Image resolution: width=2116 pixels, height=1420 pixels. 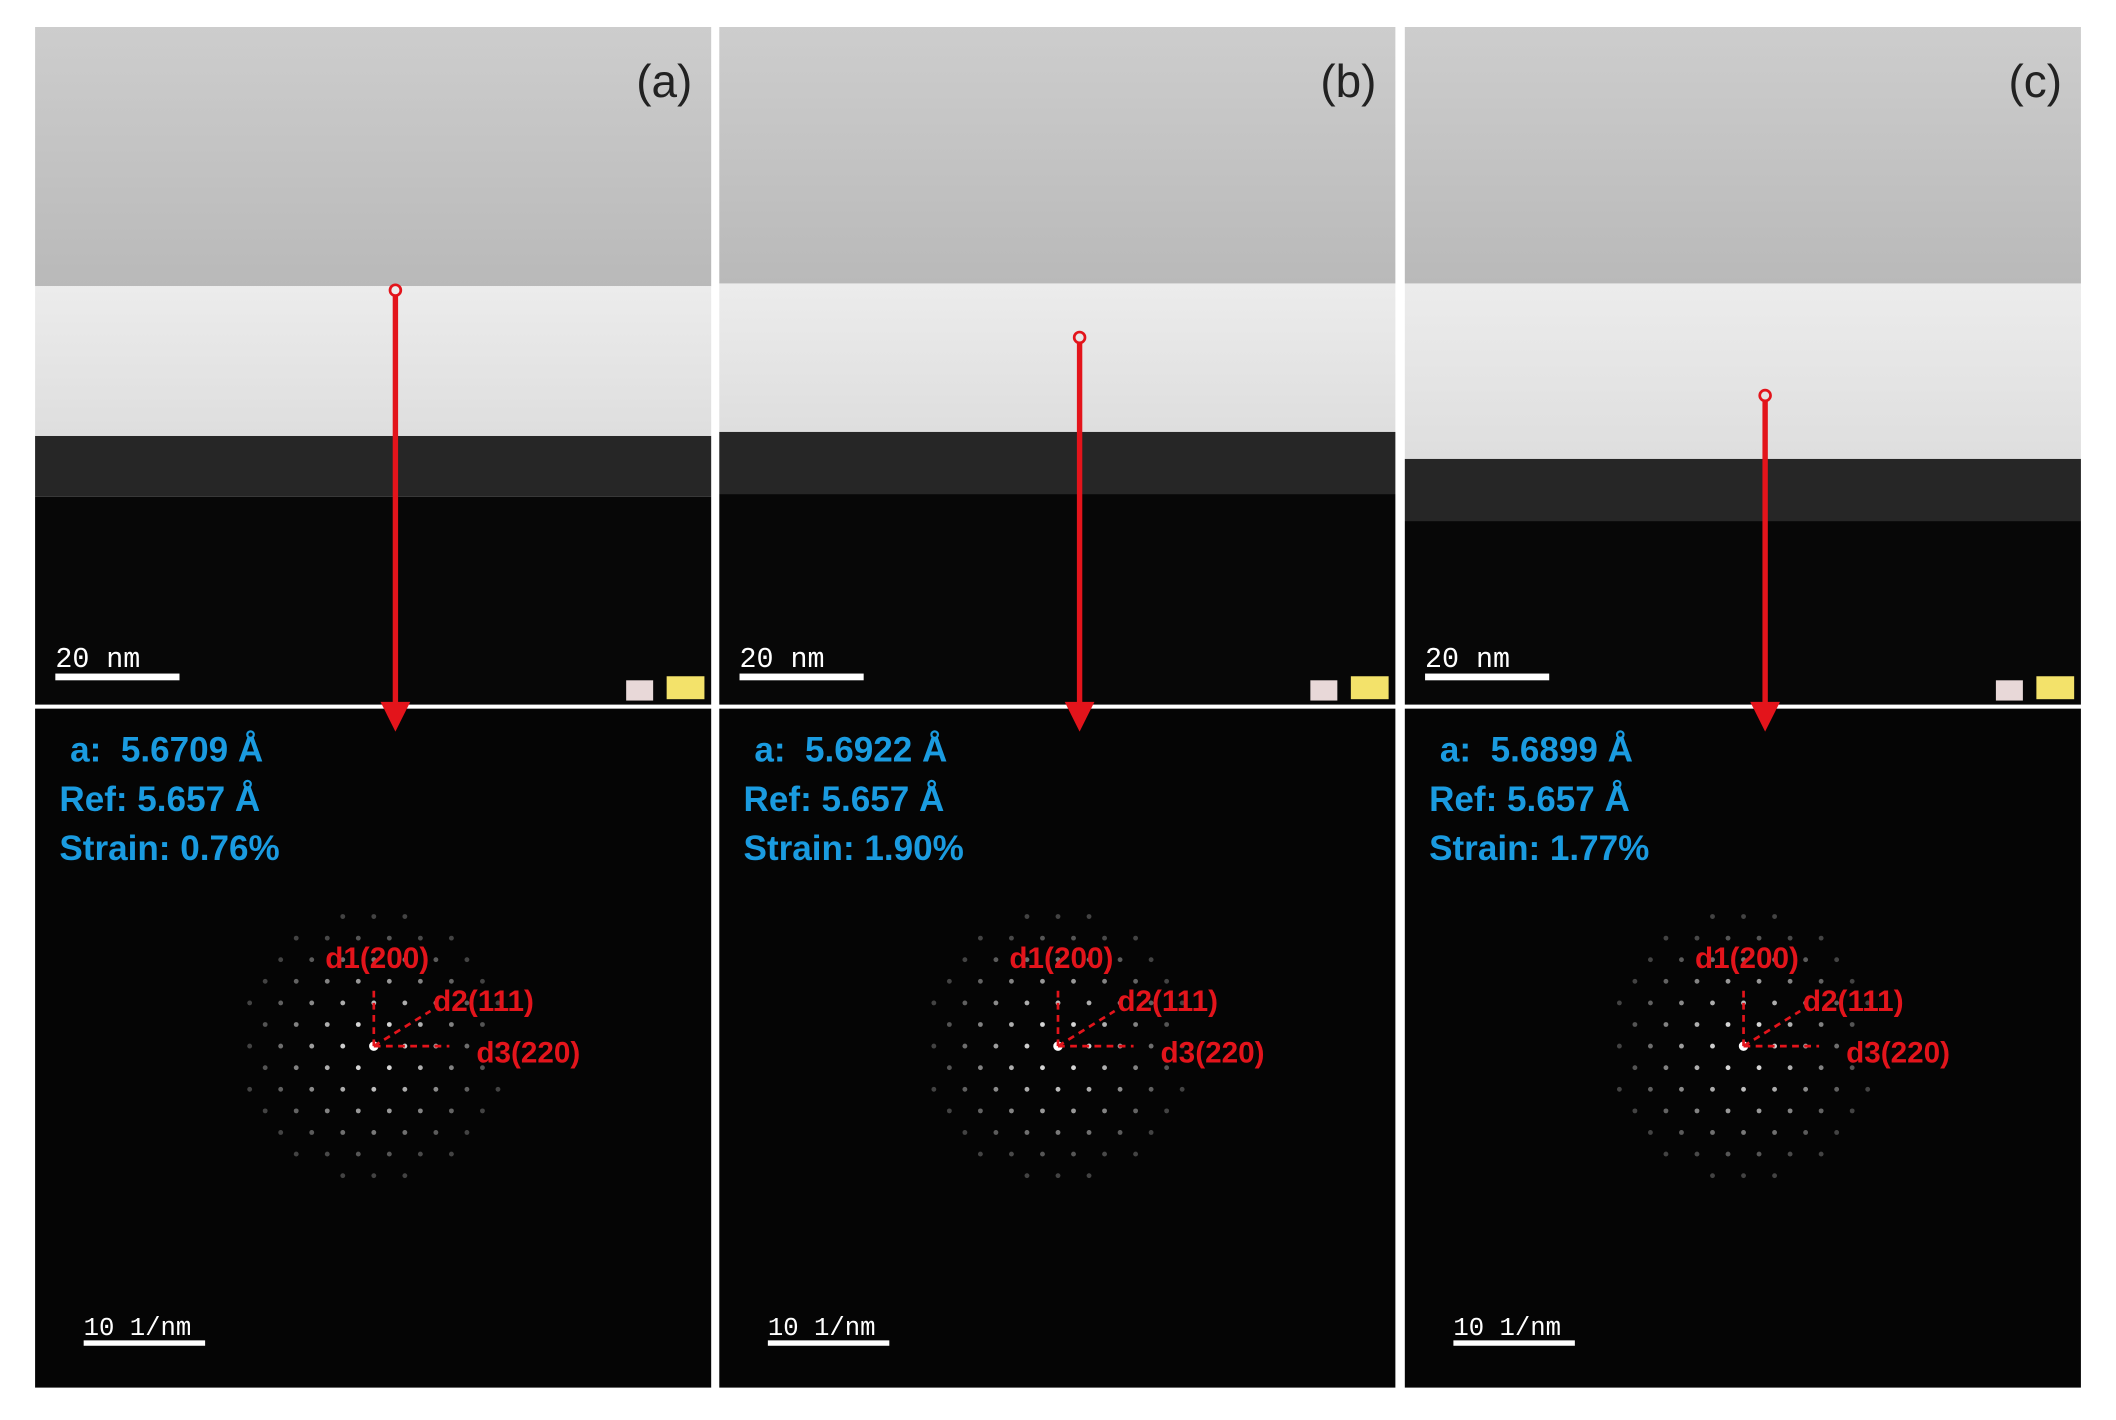 What do you see at coordinates (854, 848) in the screenshot?
I see `strain-value: Strain: 1.90%` at bounding box center [854, 848].